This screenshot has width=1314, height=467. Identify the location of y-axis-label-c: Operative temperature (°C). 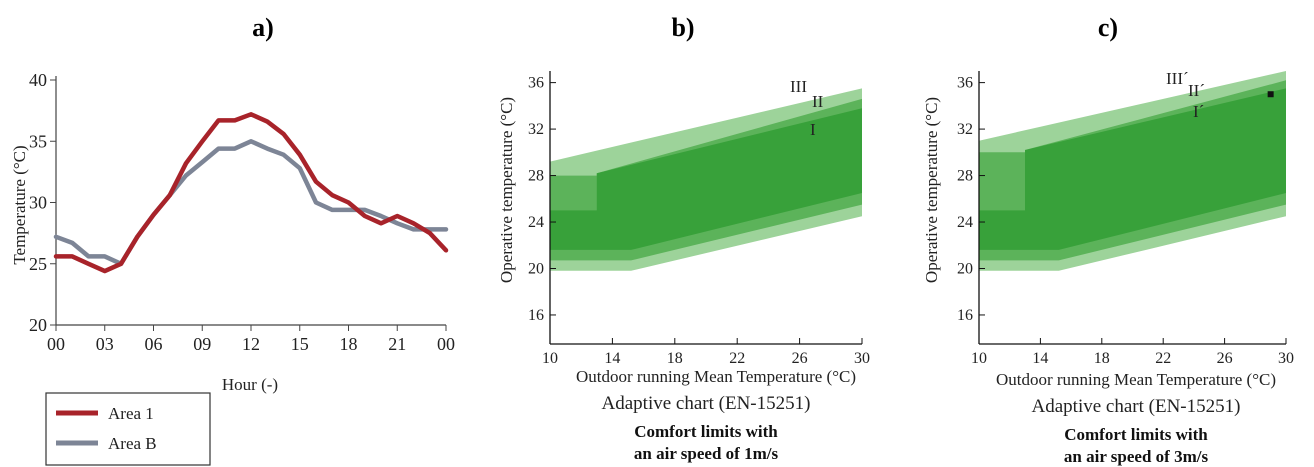
(931, 190).